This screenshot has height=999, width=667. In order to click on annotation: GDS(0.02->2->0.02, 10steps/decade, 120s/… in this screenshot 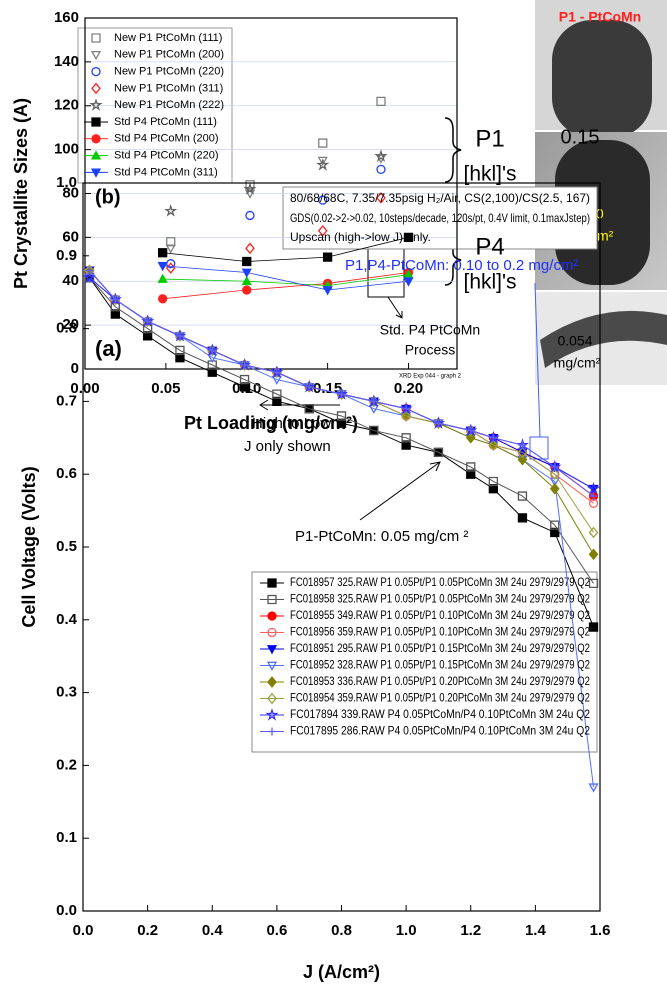, I will do `click(440, 218)`.